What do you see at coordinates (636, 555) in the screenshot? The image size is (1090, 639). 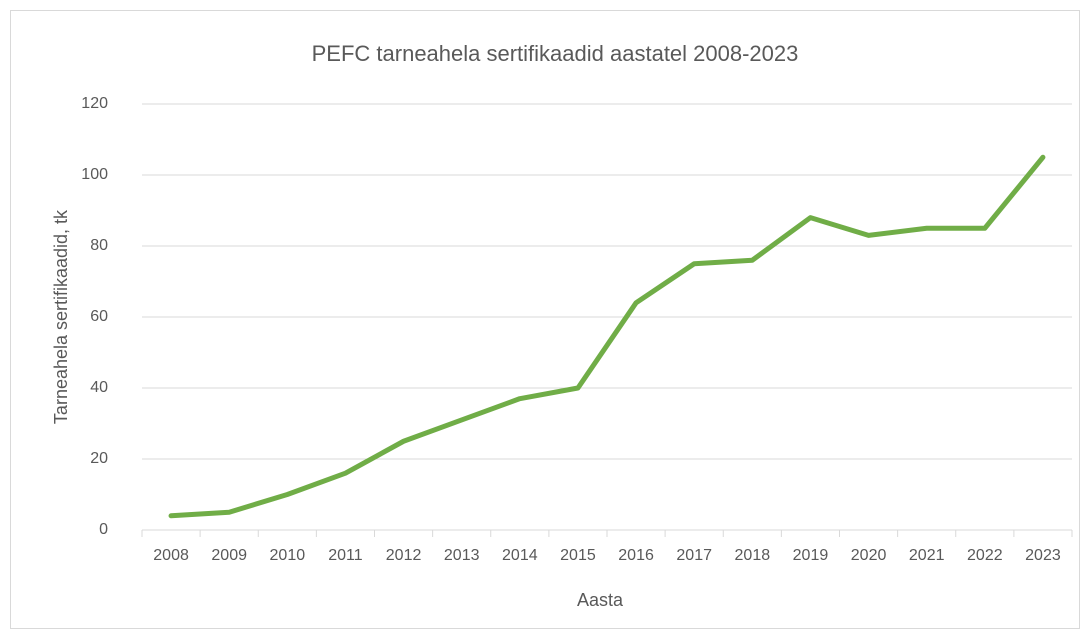 I see `x-tick-label: 2016` at bounding box center [636, 555].